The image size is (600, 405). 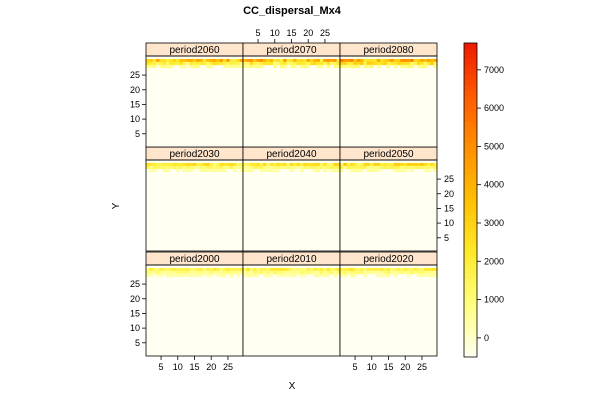 I want to click on panel-strip-label: period2020, so click(x=388, y=259).